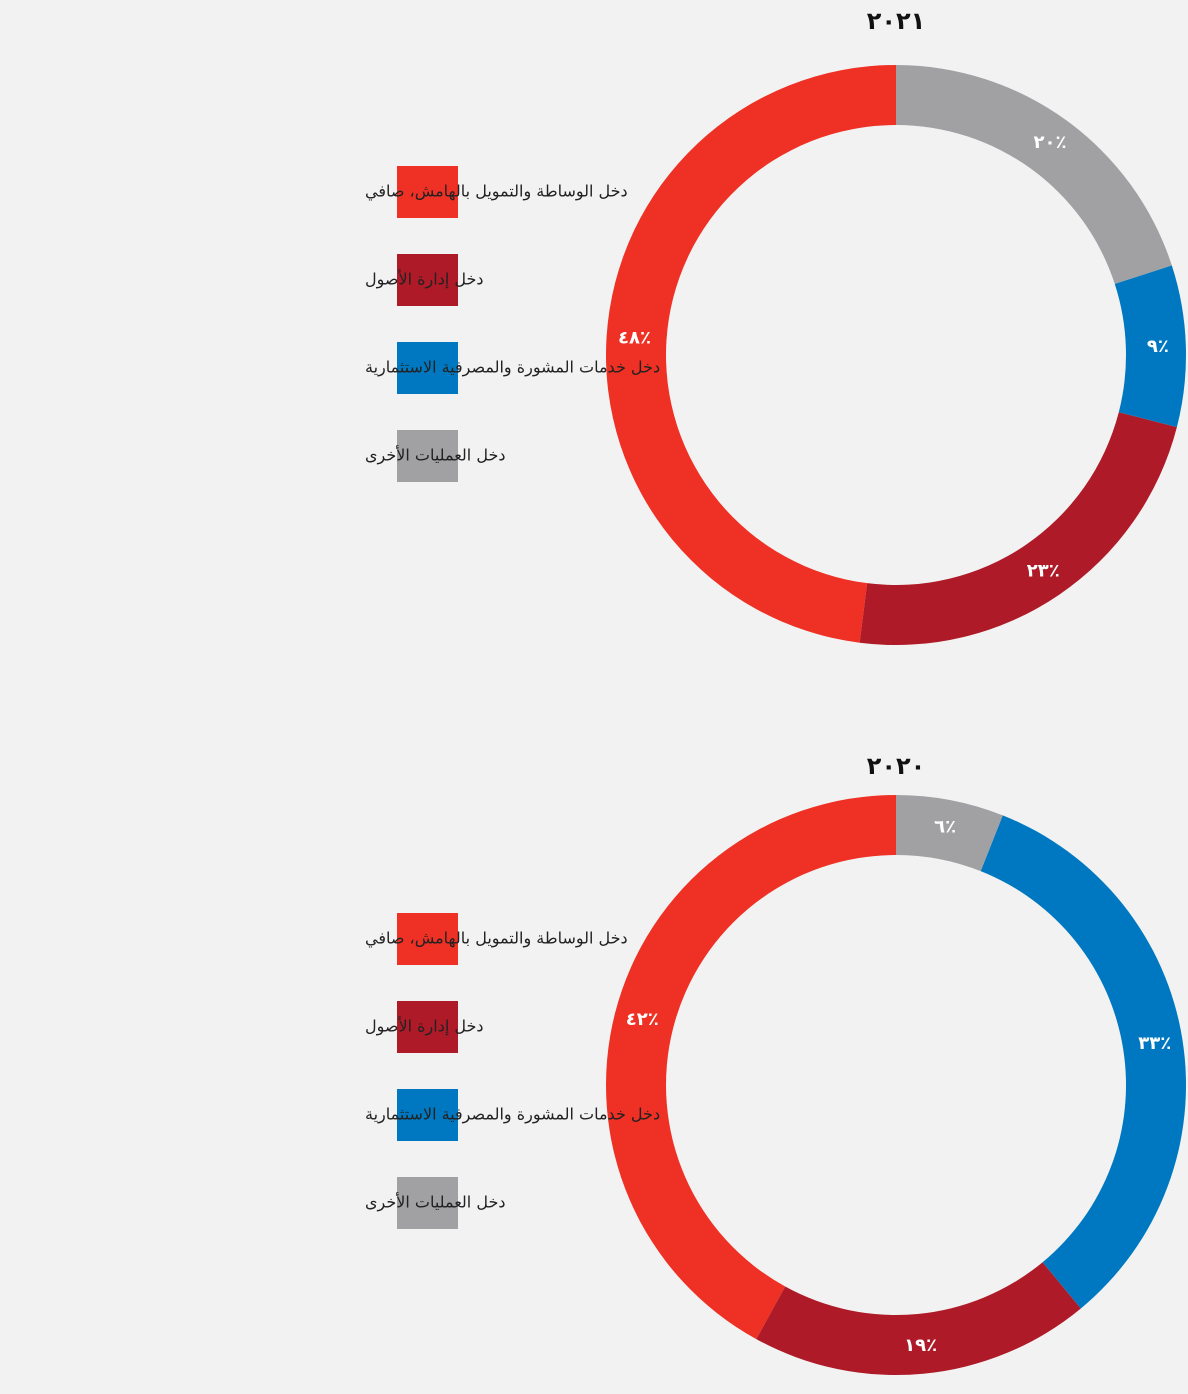  I want to click on value-label: ٢٠٪, so click(1050, 142).